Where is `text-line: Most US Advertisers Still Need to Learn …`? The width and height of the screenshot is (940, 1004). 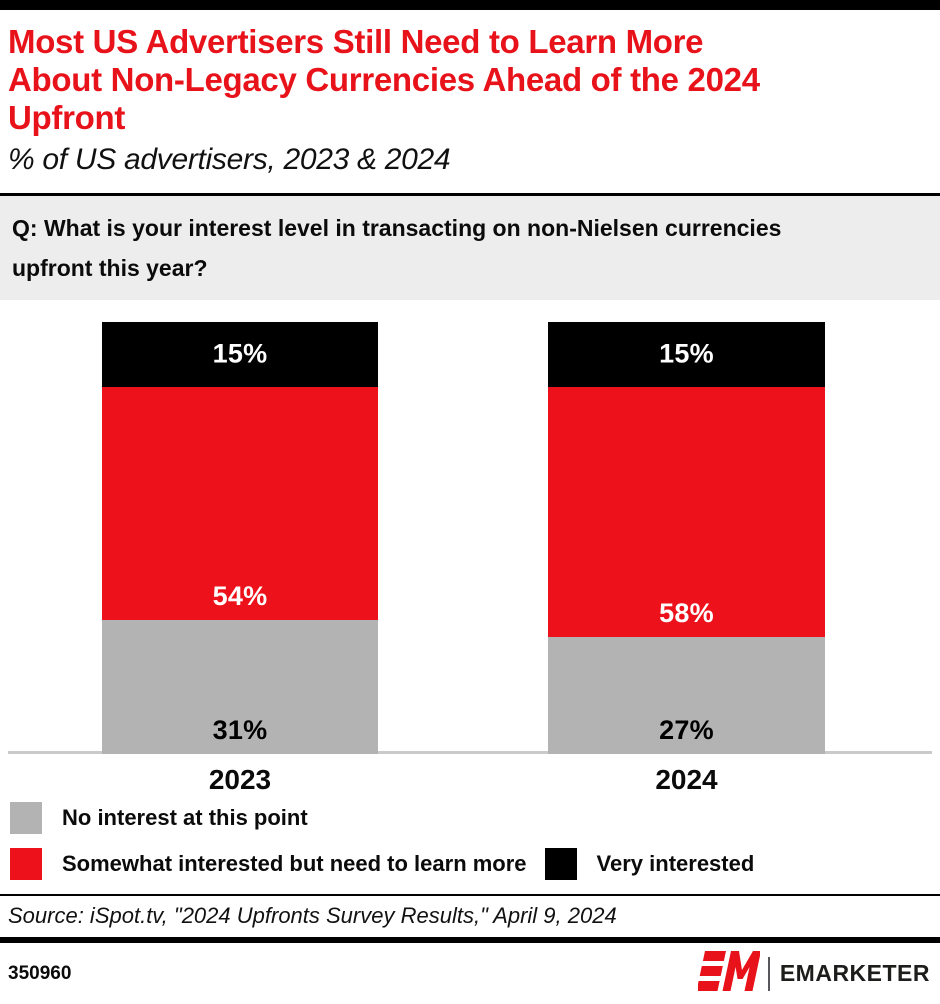 text-line: Most US Advertisers Still Need to Learn … is located at coordinates (356, 41).